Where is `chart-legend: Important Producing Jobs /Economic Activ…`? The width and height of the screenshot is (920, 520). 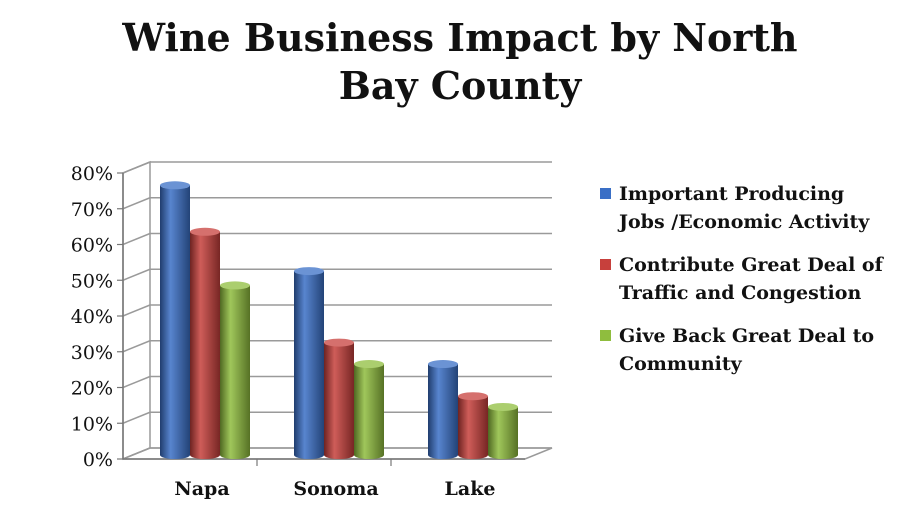
chart-legend: Important Producing Jobs /Economic Activ… is located at coordinates (750, 286).